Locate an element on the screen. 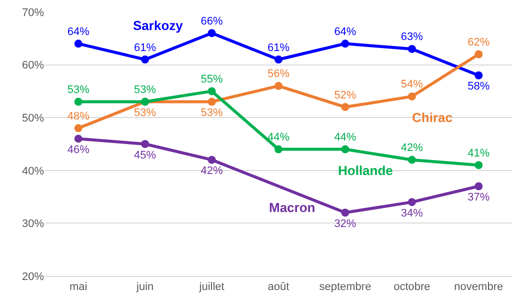 The height and width of the screenshot is (306, 527). x-tick-label: juin is located at coordinates (145, 287).